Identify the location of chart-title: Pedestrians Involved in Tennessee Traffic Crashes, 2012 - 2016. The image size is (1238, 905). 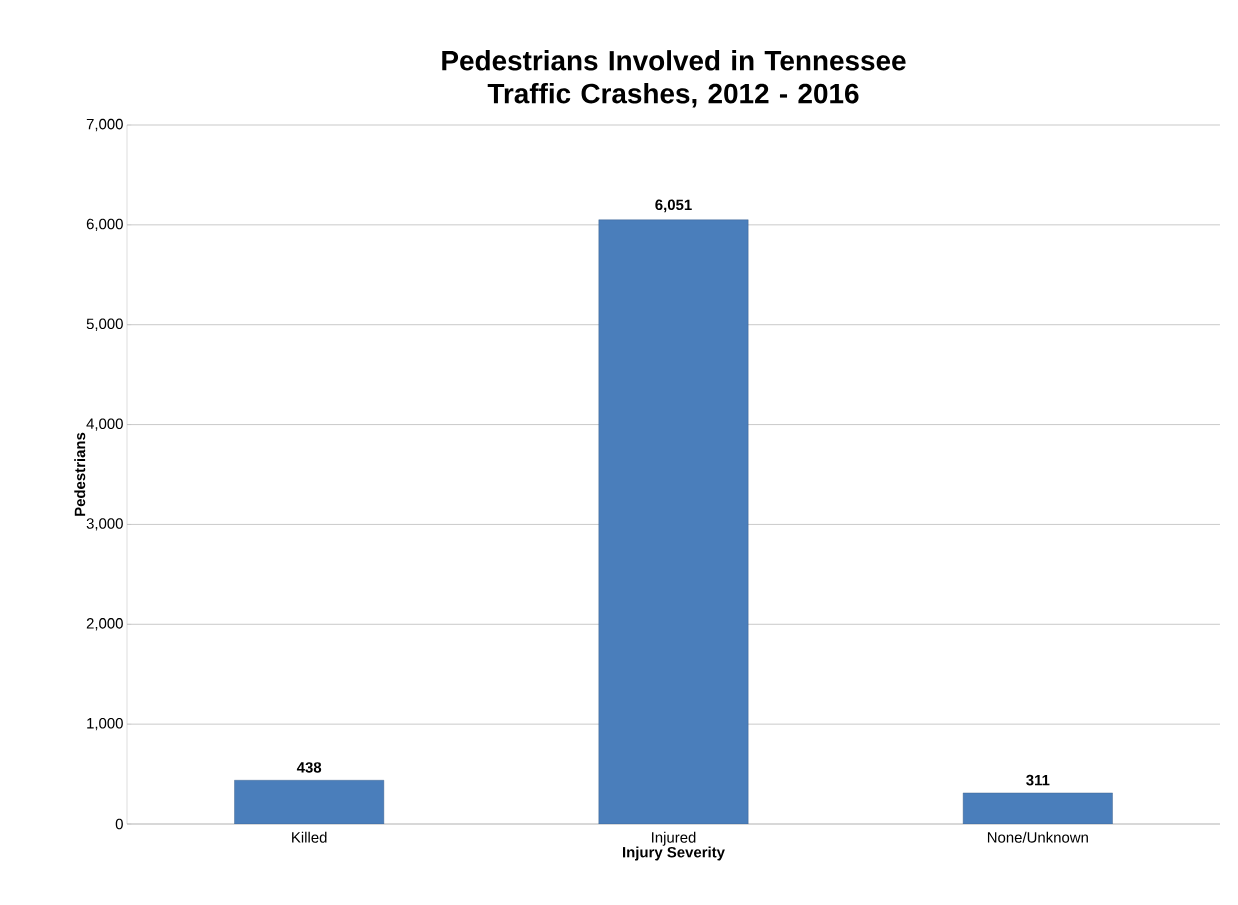
(674, 79).